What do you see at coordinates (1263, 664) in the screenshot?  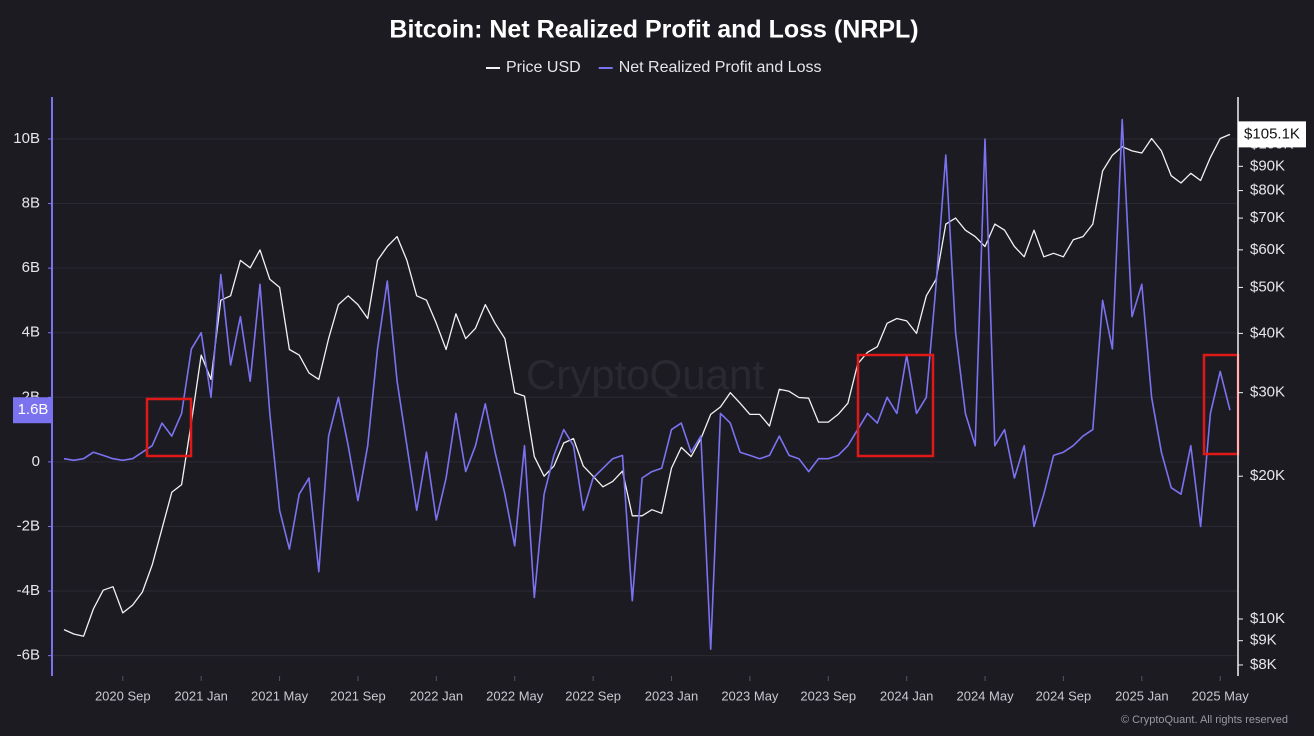 I see `y2-tick-label: $8K` at bounding box center [1263, 664].